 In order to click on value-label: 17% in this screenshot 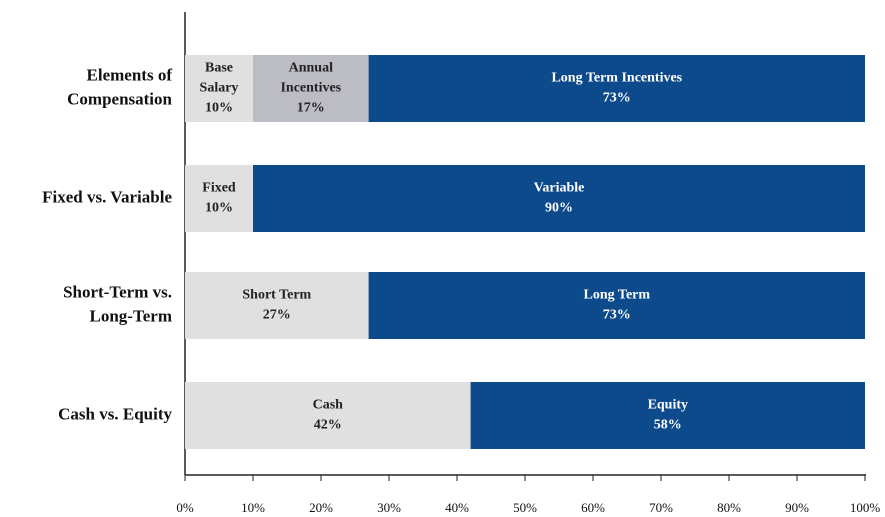, I will do `click(311, 108)`.